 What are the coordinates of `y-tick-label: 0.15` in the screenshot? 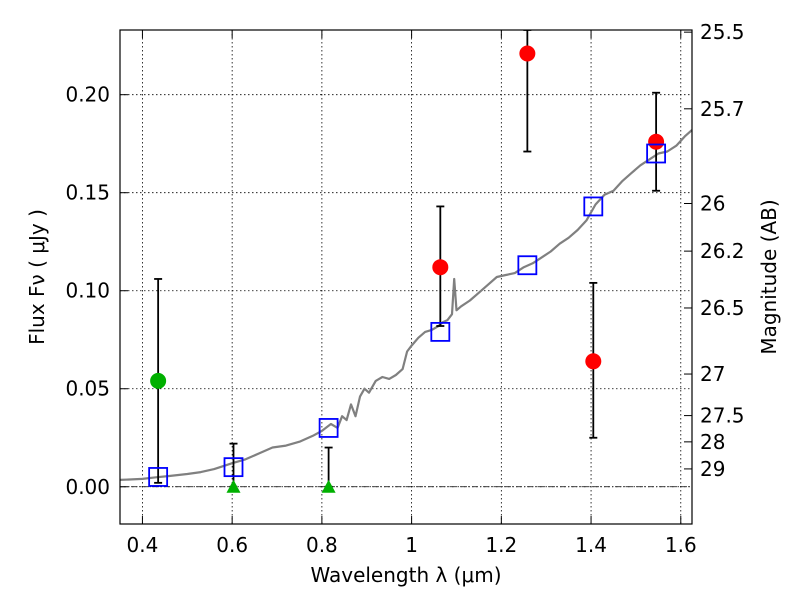 It's located at (87, 193).